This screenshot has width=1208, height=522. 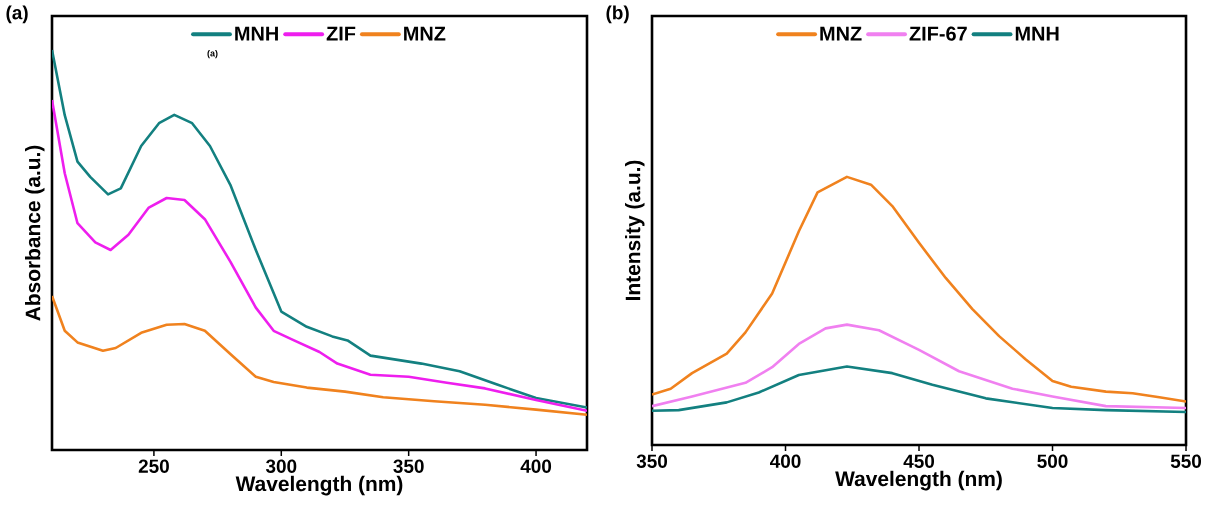 What do you see at coordinates (212, 54) in the screenshot?
I see `annotation: (a)` at bounding box center [212, 54].